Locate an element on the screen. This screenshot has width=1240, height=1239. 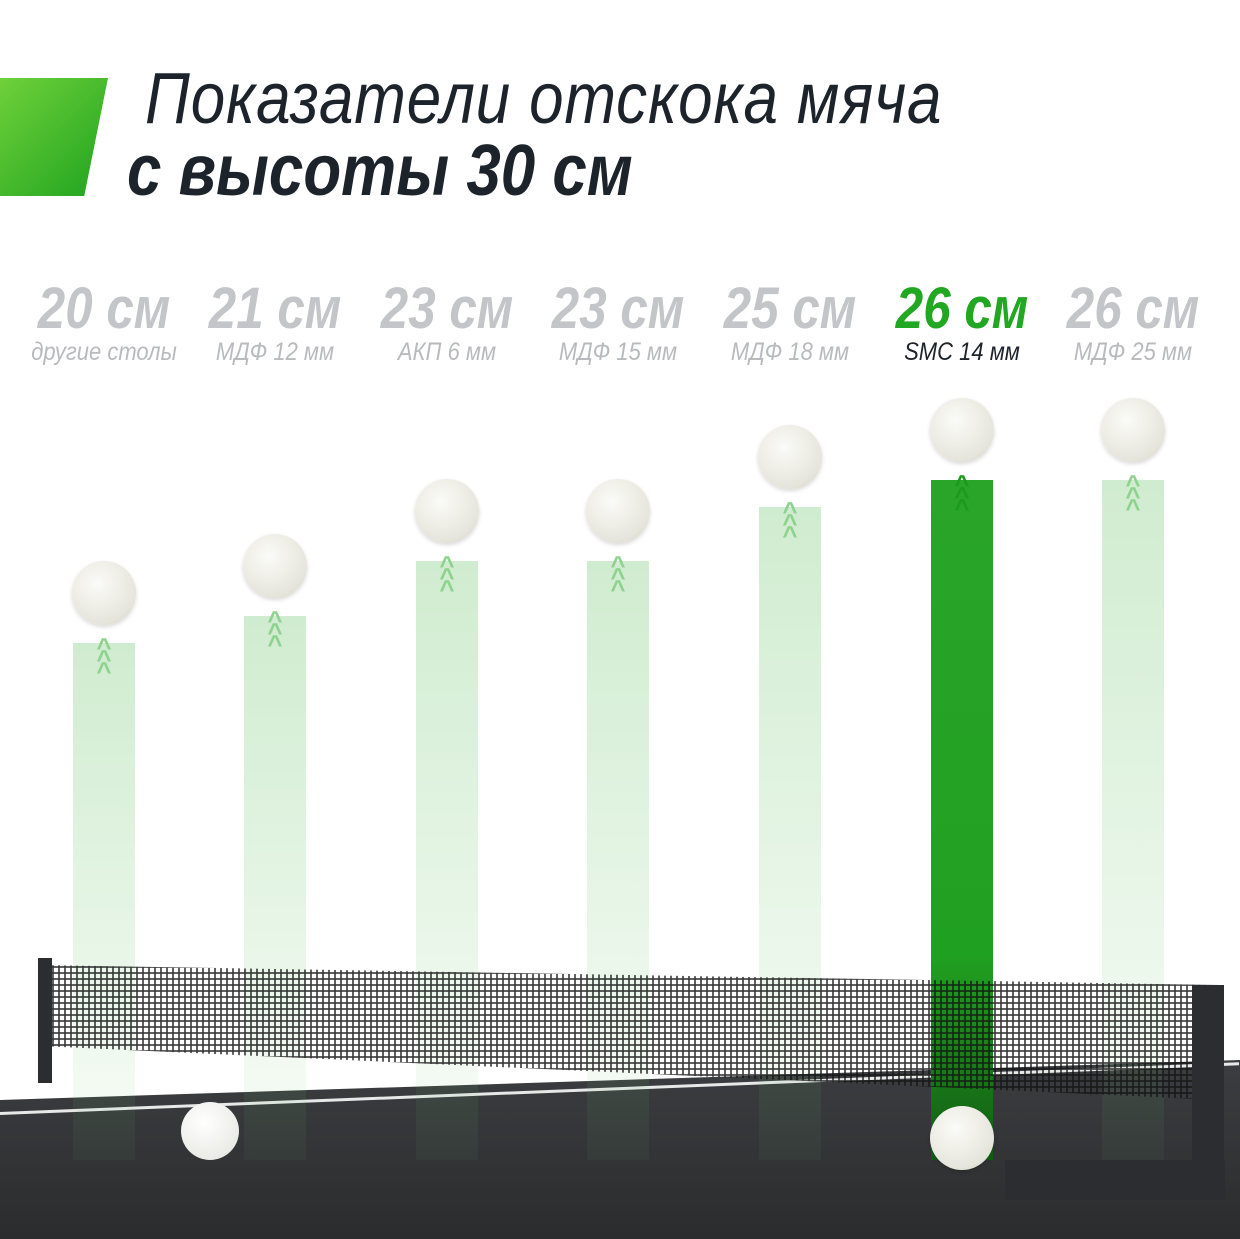
bar-label-group: 23 см АКП 6 мм is located at coordinates (447, 321).